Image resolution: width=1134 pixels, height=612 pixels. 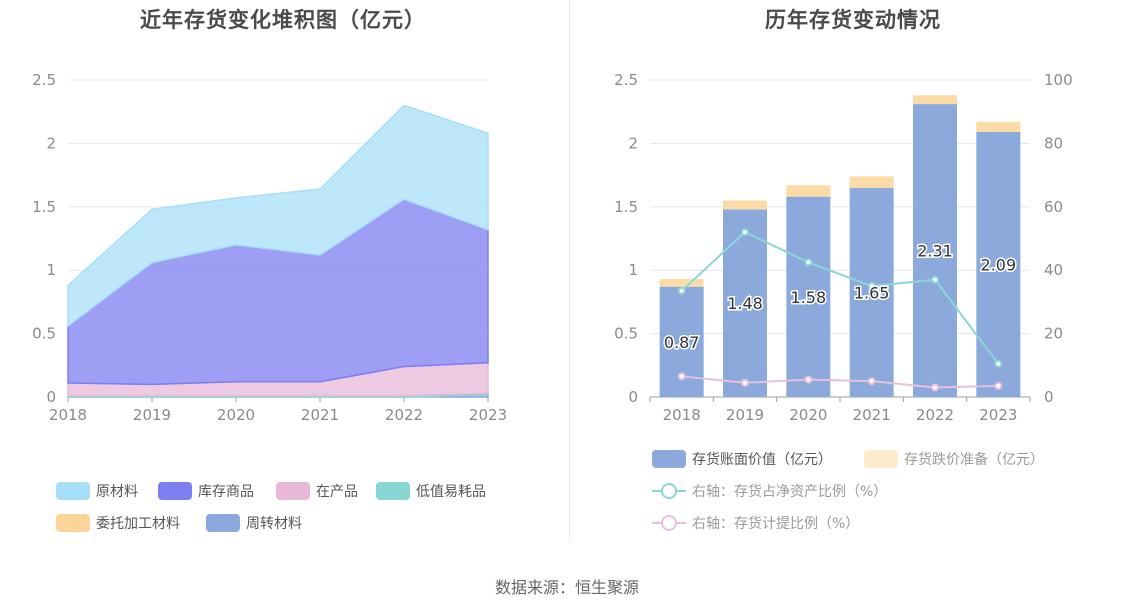 I want to click on bar-data-label: 2.09, so click(x=999, y=264).